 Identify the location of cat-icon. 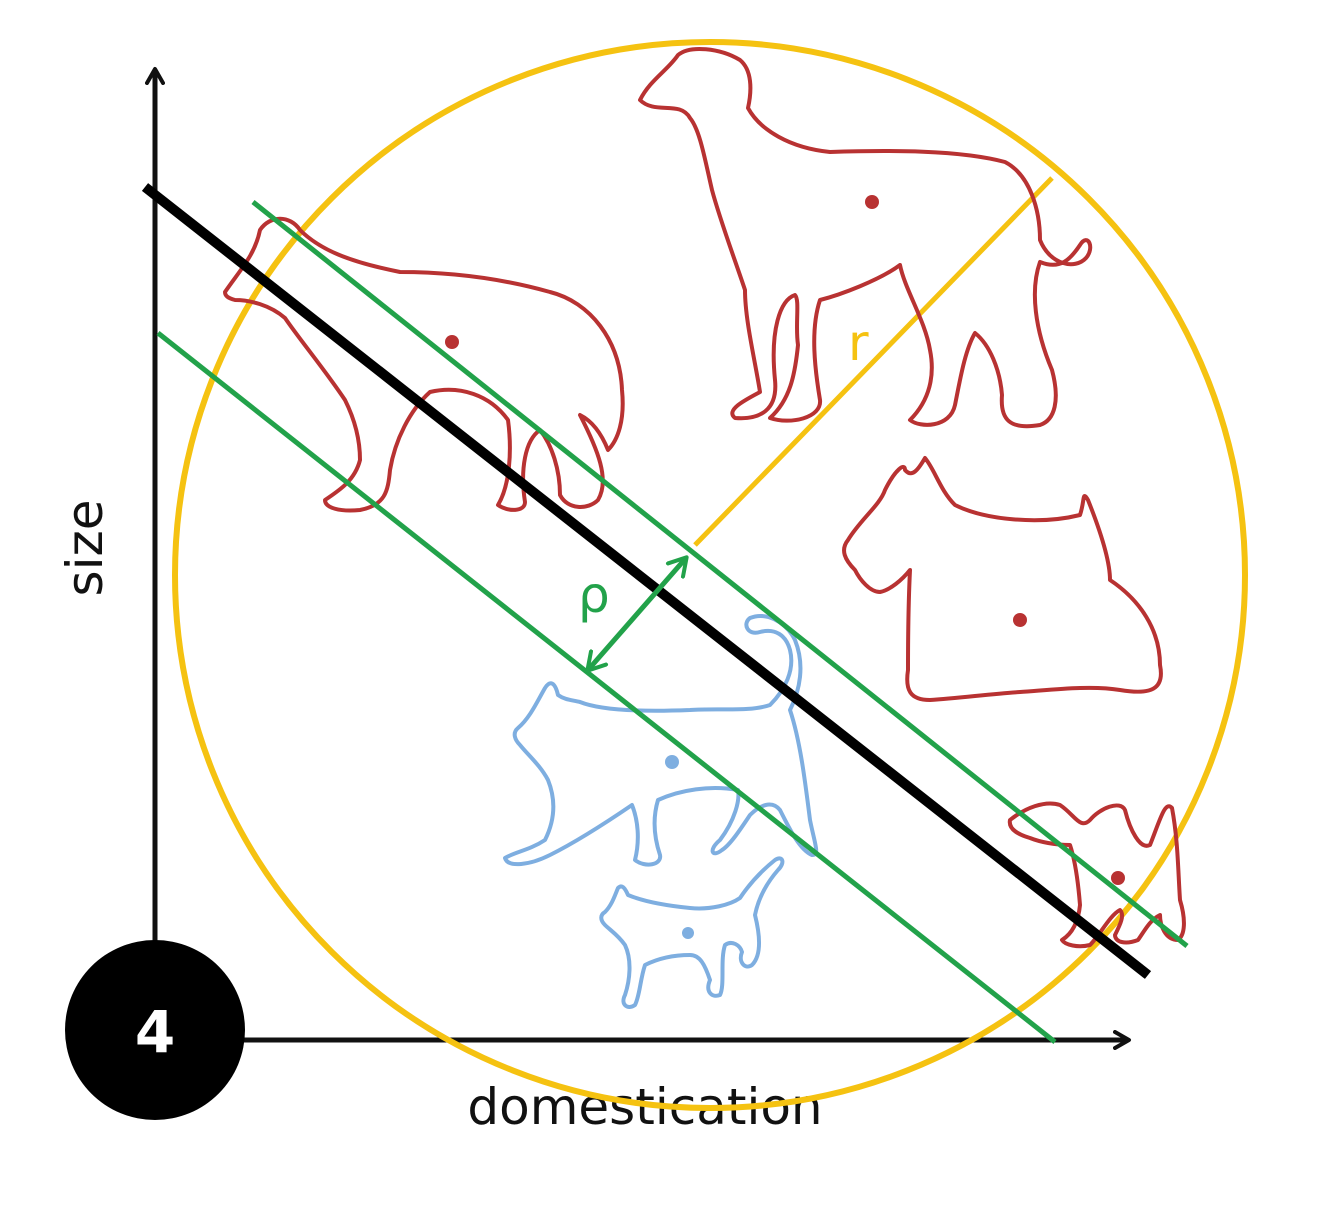
(661, 811).